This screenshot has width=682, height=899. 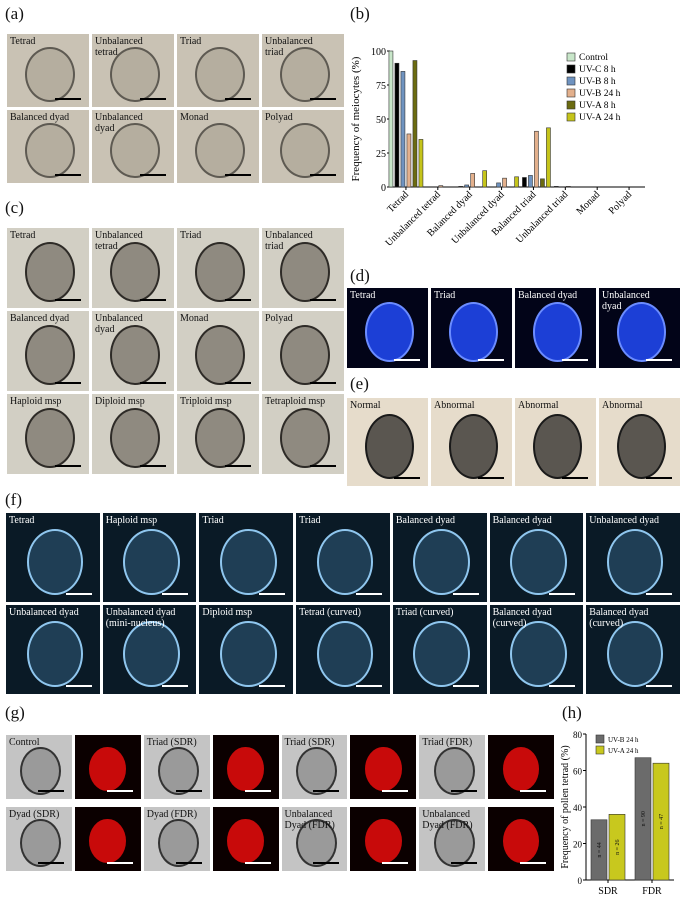 What do you see at coordinates (360, 275) in the screenshot?
I see `panel-label-d: (d)` at bounding box center [360, 275].